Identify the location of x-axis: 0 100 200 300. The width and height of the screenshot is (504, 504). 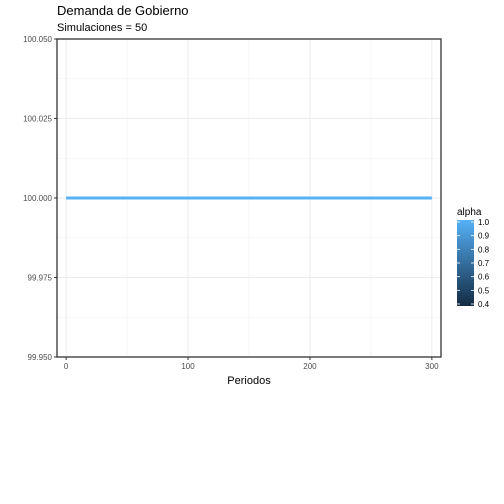
(251, 364).